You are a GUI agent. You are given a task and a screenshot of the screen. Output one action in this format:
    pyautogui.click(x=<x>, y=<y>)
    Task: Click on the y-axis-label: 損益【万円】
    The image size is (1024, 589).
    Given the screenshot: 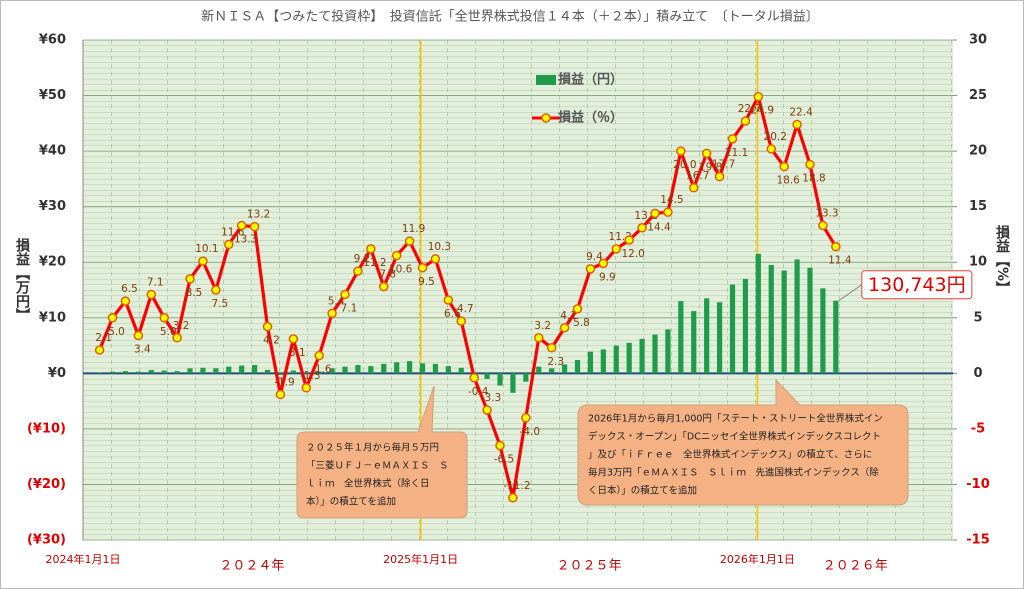 What is the action you would take?
    pyautogui.click(x=22, y=279)
    